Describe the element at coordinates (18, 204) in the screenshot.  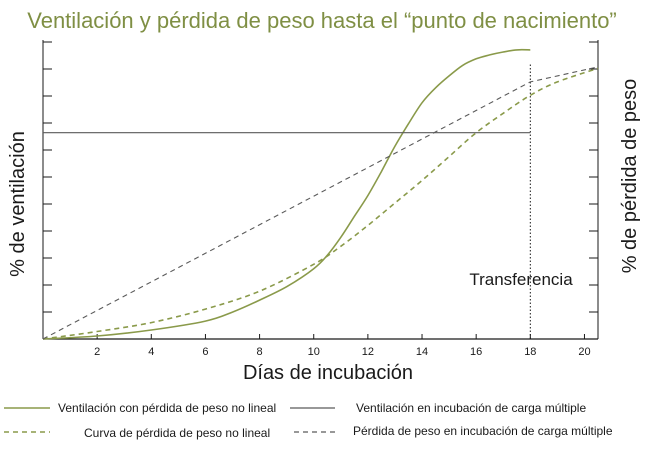
I see `y-axis-title-left: % de ventilación` at that location.